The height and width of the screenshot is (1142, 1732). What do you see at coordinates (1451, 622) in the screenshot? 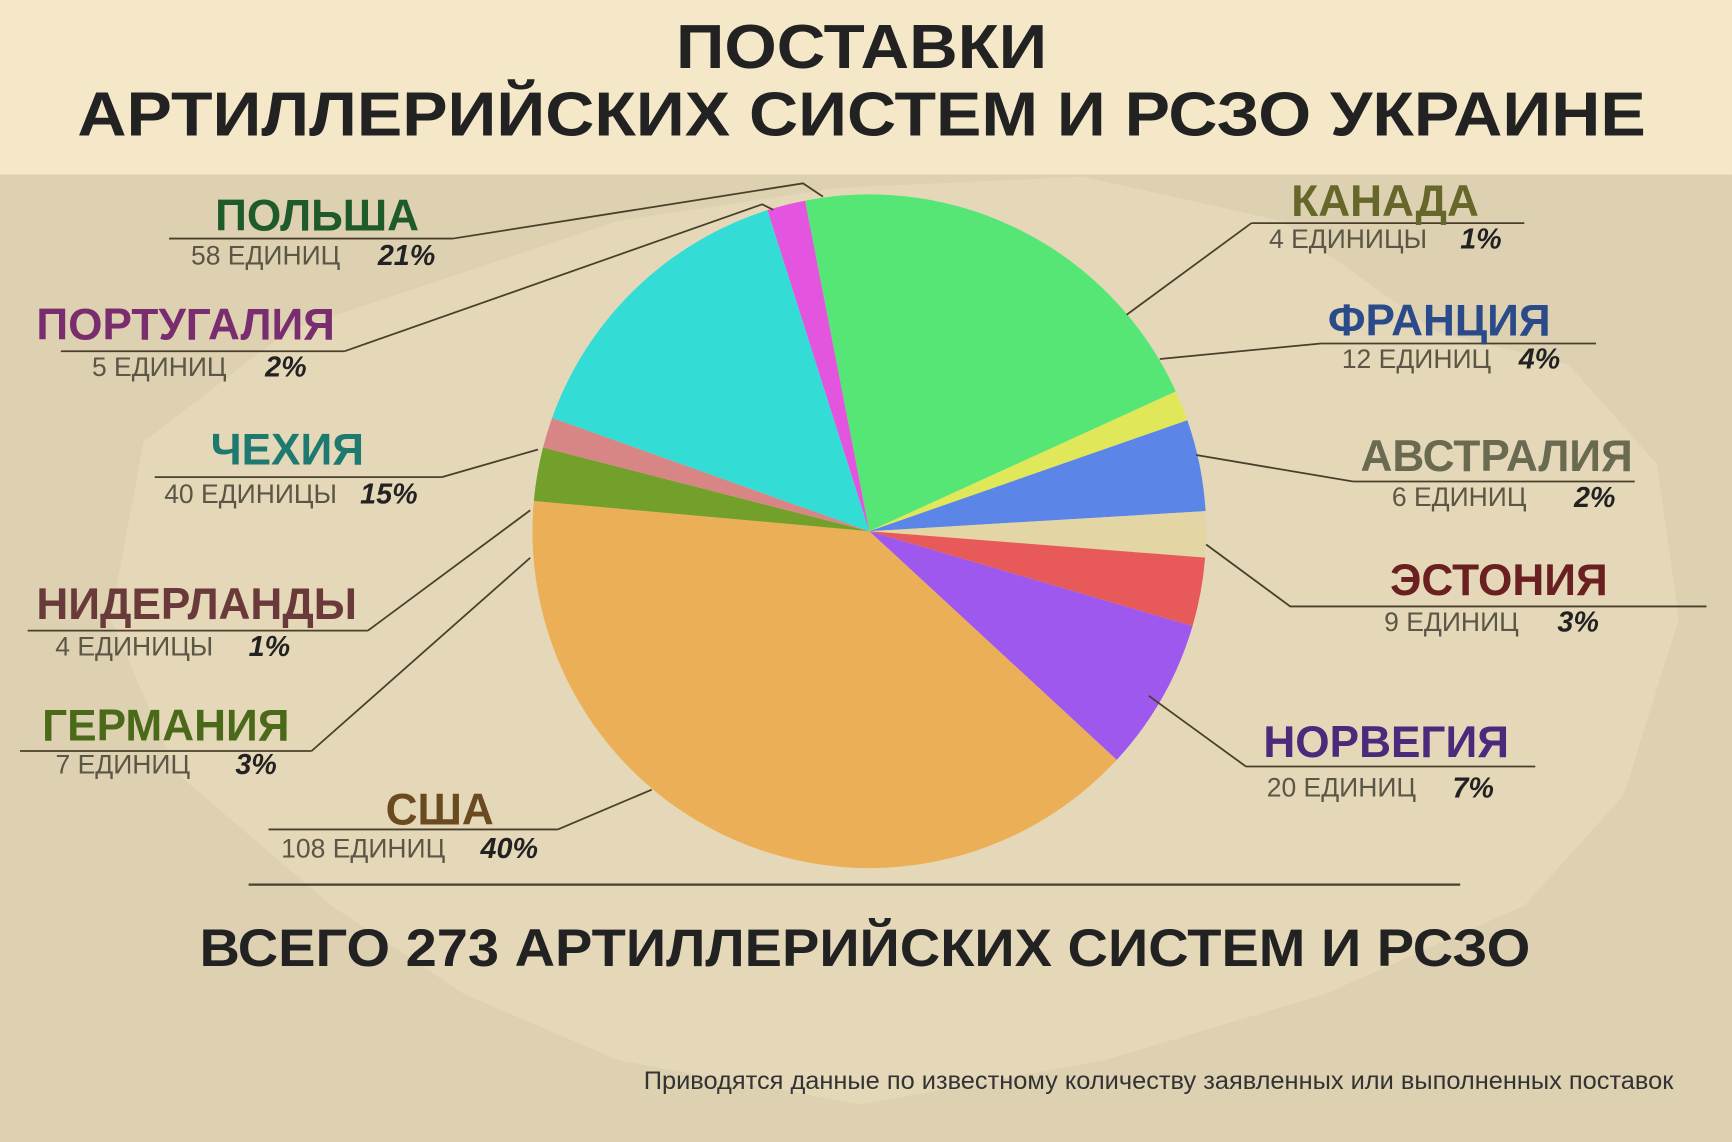
I see `value-label: 9 ЕДИНИЦ` at bounding box center [1451, 622].